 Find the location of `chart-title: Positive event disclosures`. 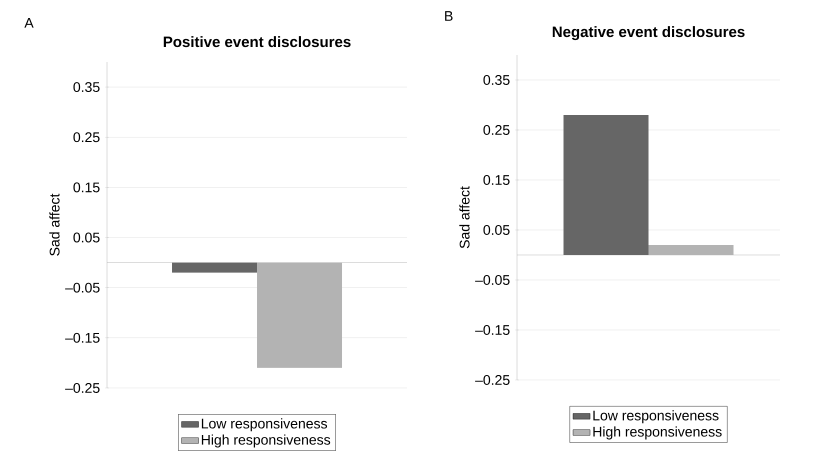

chart-title: Positive event disclosures is located at coordinates (257, 42).